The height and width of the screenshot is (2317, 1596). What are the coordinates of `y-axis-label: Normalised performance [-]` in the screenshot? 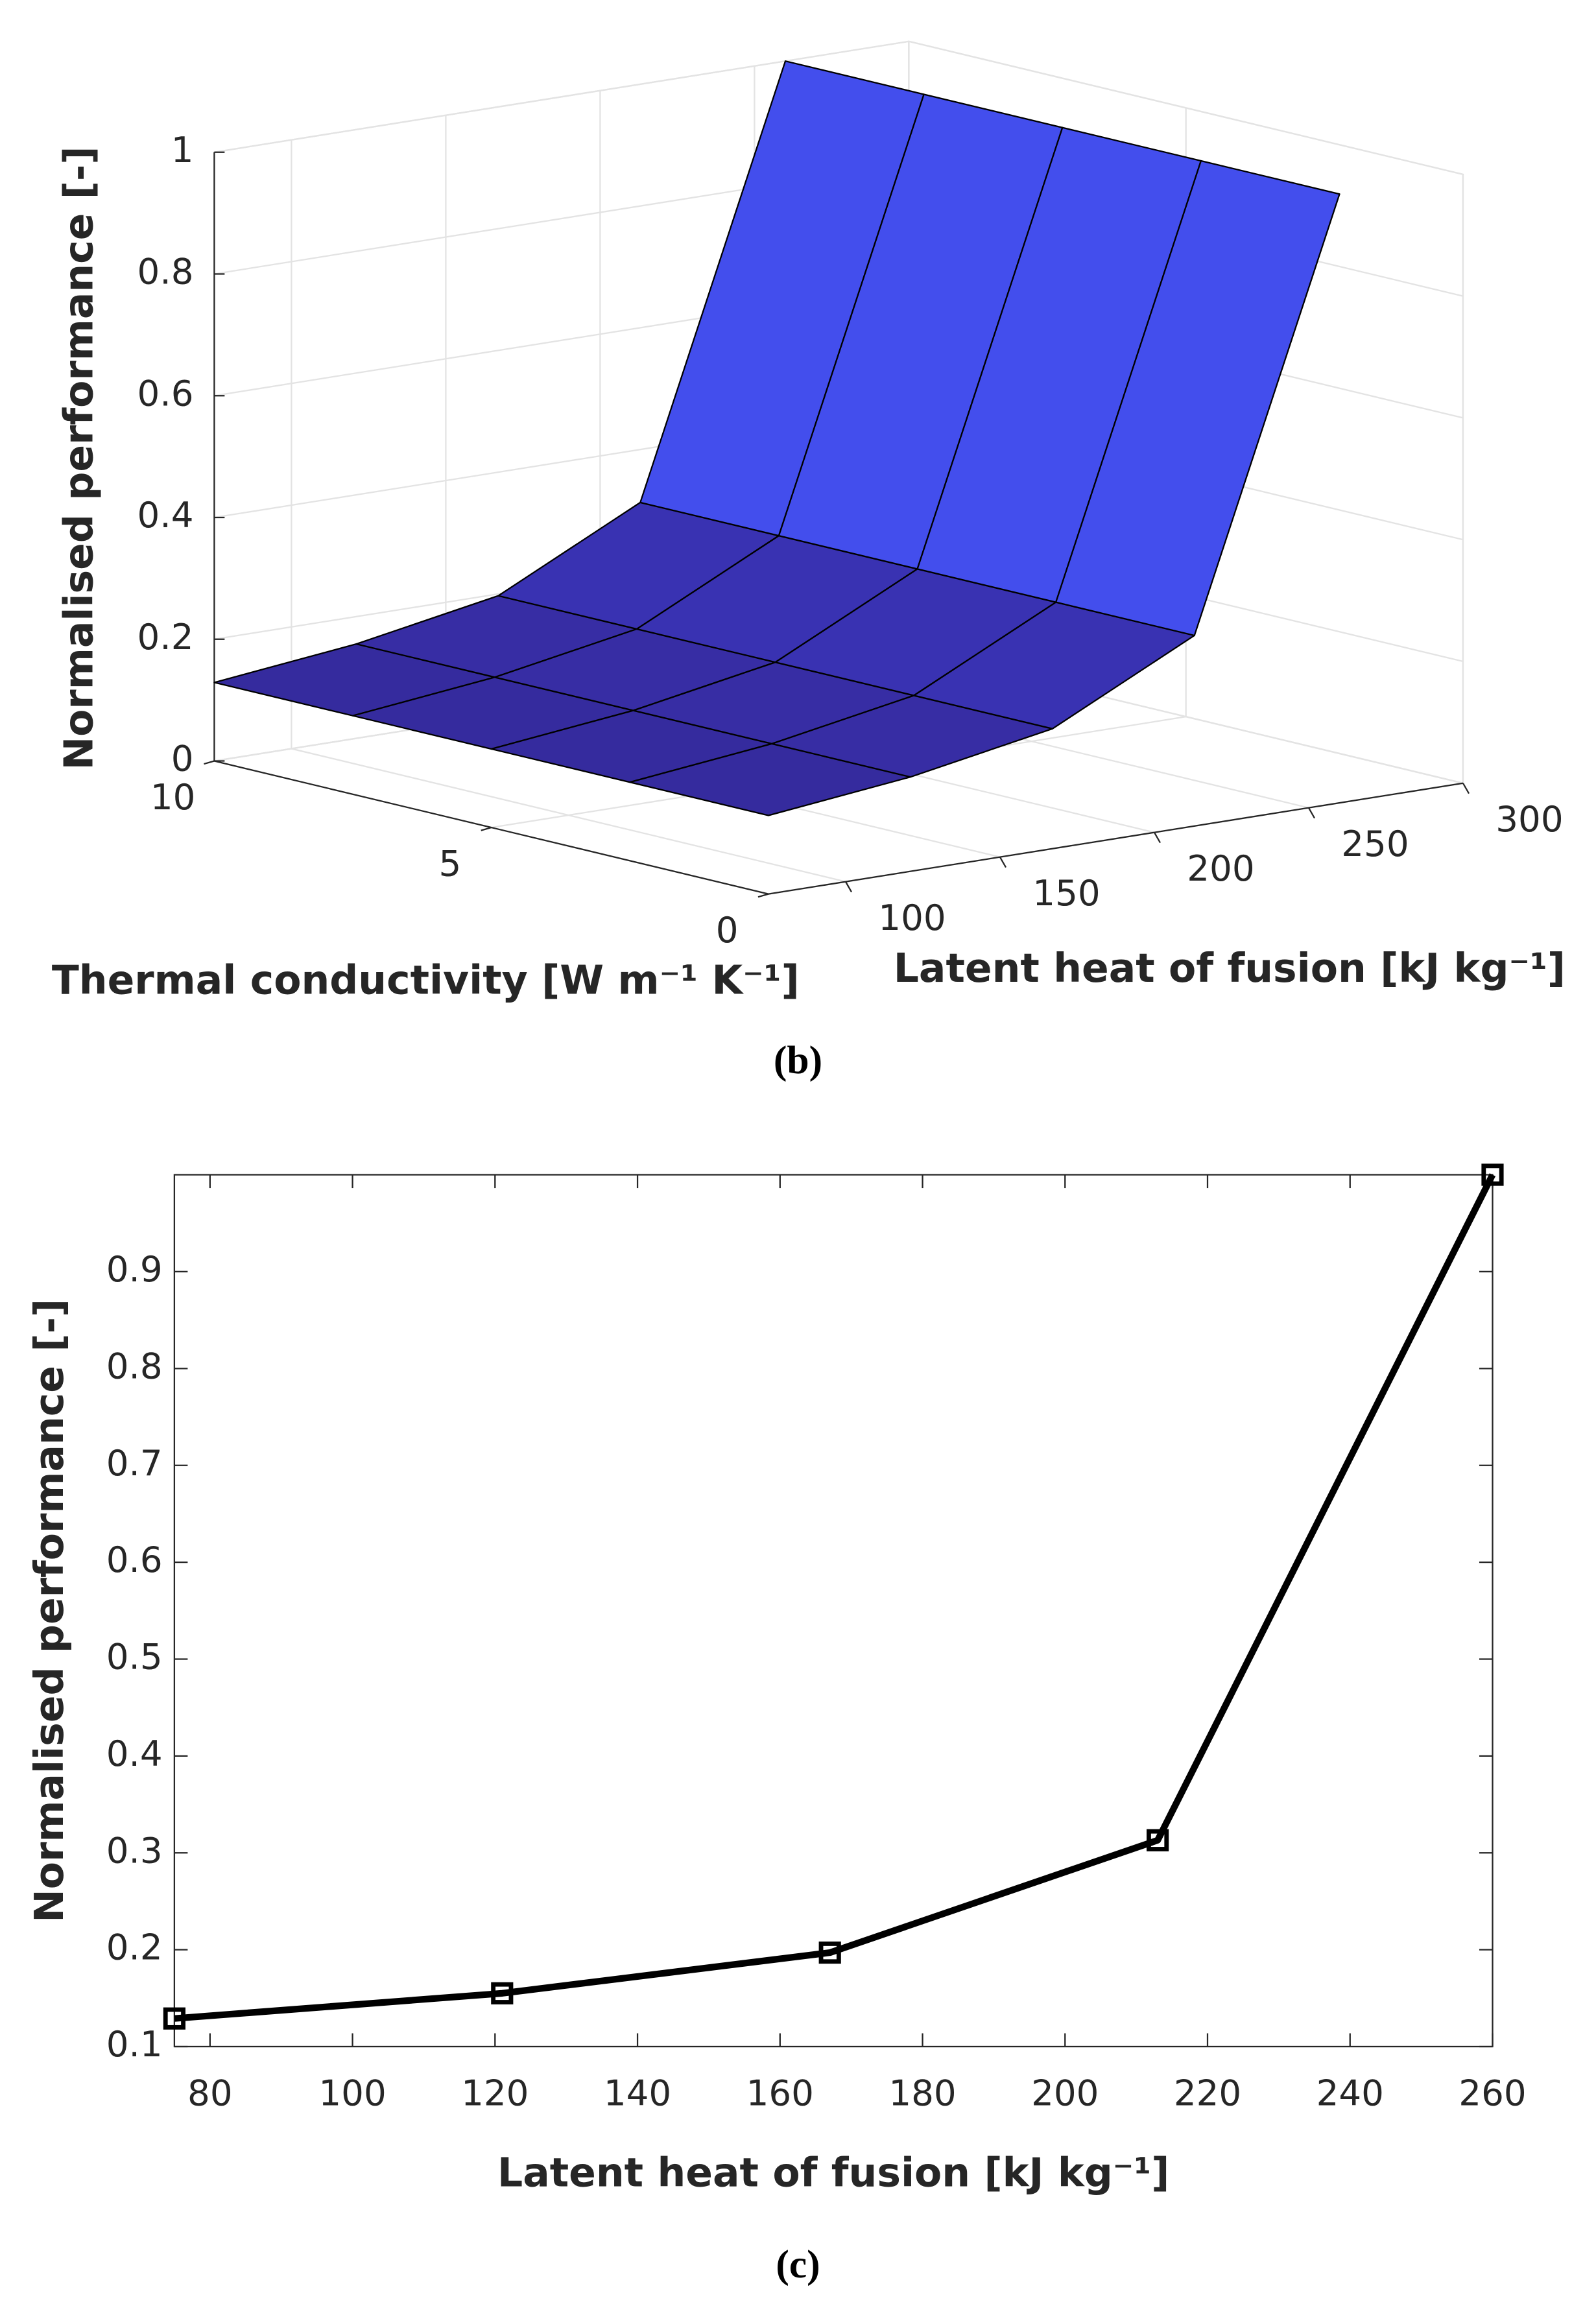 It's located at (49, 1611).